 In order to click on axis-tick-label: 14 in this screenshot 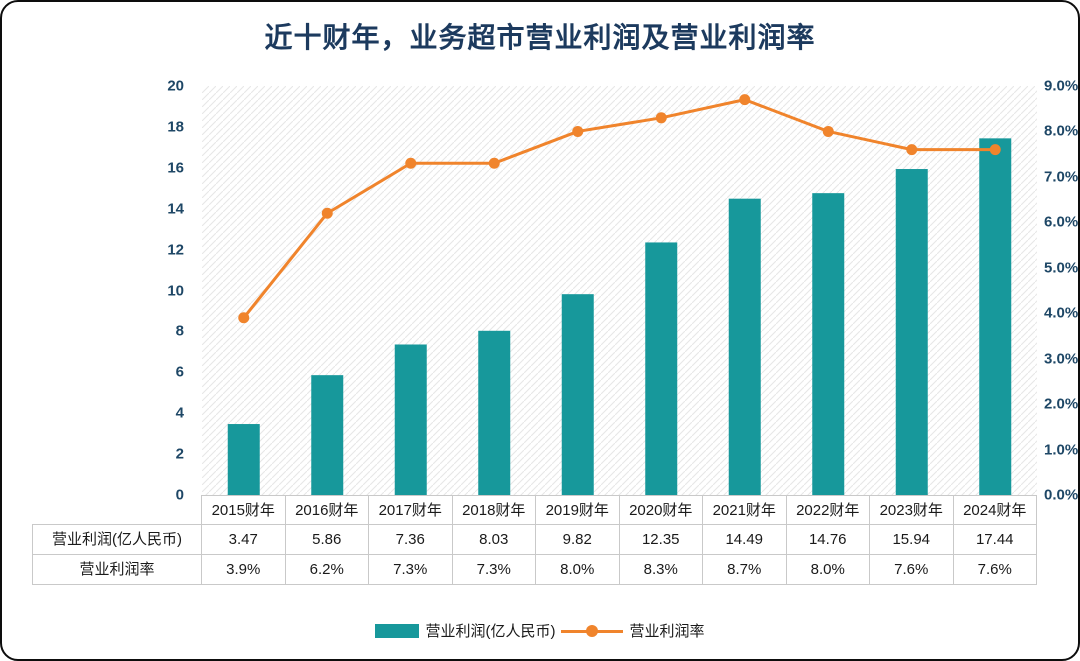, I will do `click(175, 209)`.